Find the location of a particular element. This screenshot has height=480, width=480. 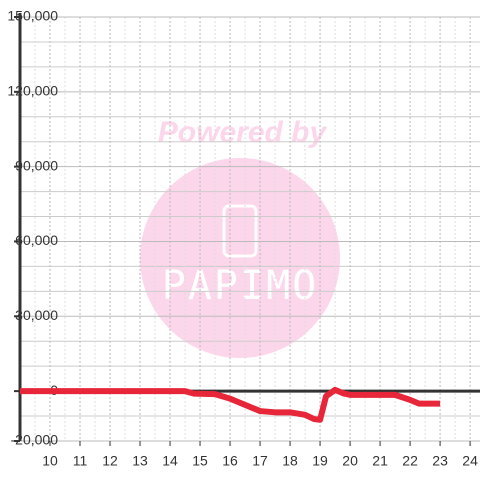

y-tick-label: 60,000 is located at coordinates (36, 240).